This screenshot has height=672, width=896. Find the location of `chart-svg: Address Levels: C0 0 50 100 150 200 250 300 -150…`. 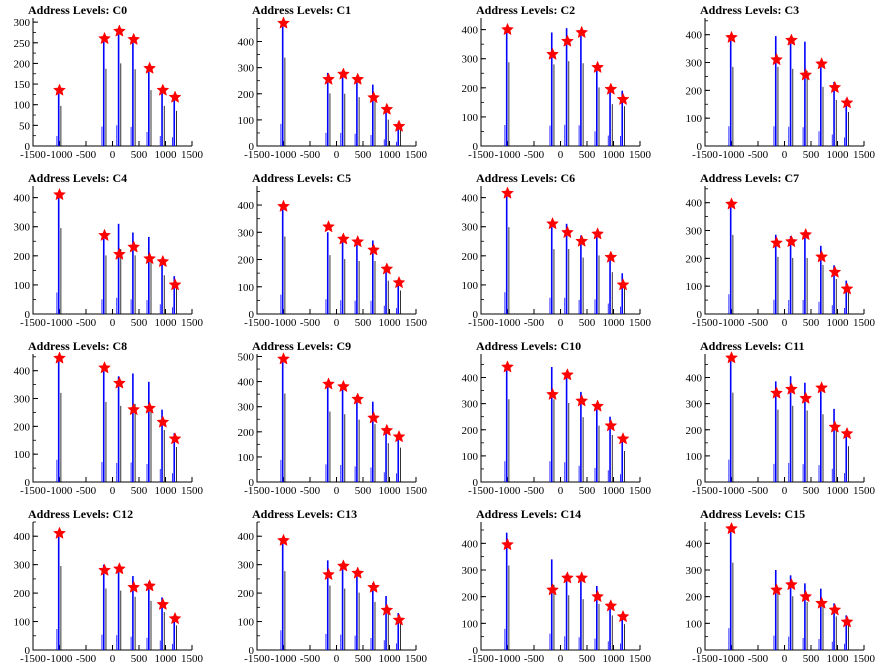

chart-svg: Address Levels: C0 0 50 100 150 200 250 300 -150… is located at coordinates (109, 82).